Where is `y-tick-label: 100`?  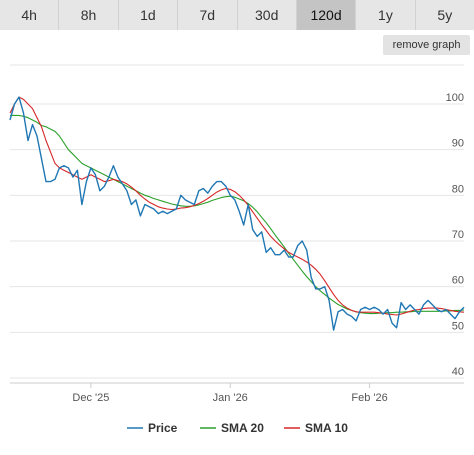
y-tick-label: 100 is located at coordinates (455, 98).